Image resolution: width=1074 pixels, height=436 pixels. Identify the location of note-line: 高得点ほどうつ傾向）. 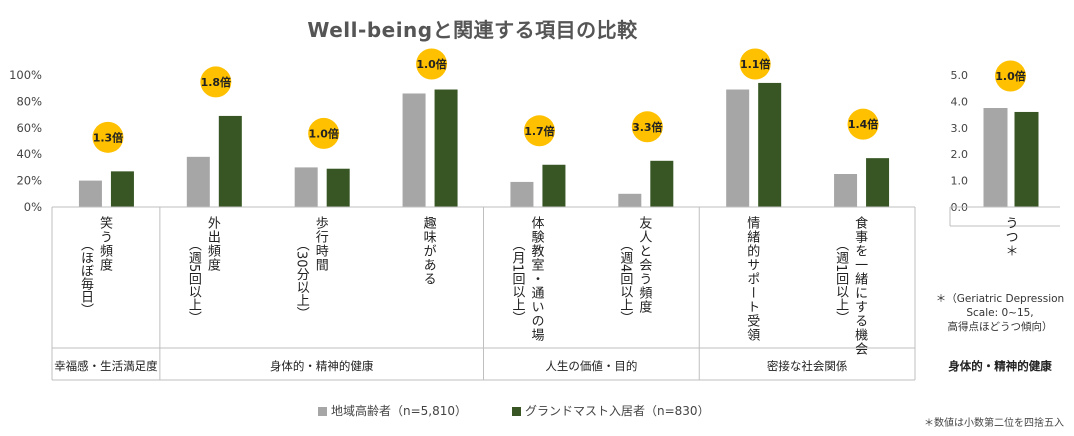
(1000, 327).